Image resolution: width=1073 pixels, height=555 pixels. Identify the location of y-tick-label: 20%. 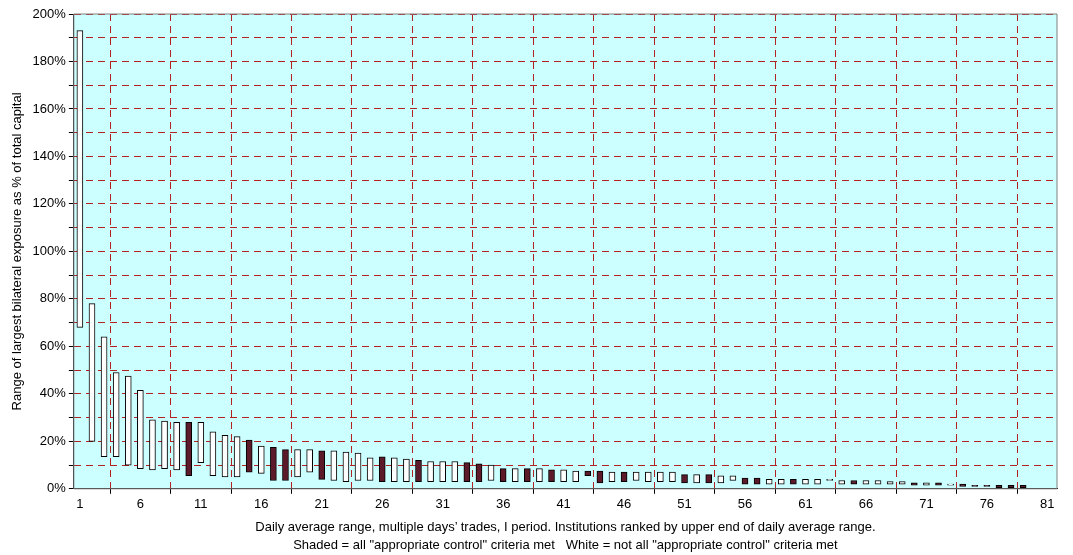
(53, 440).